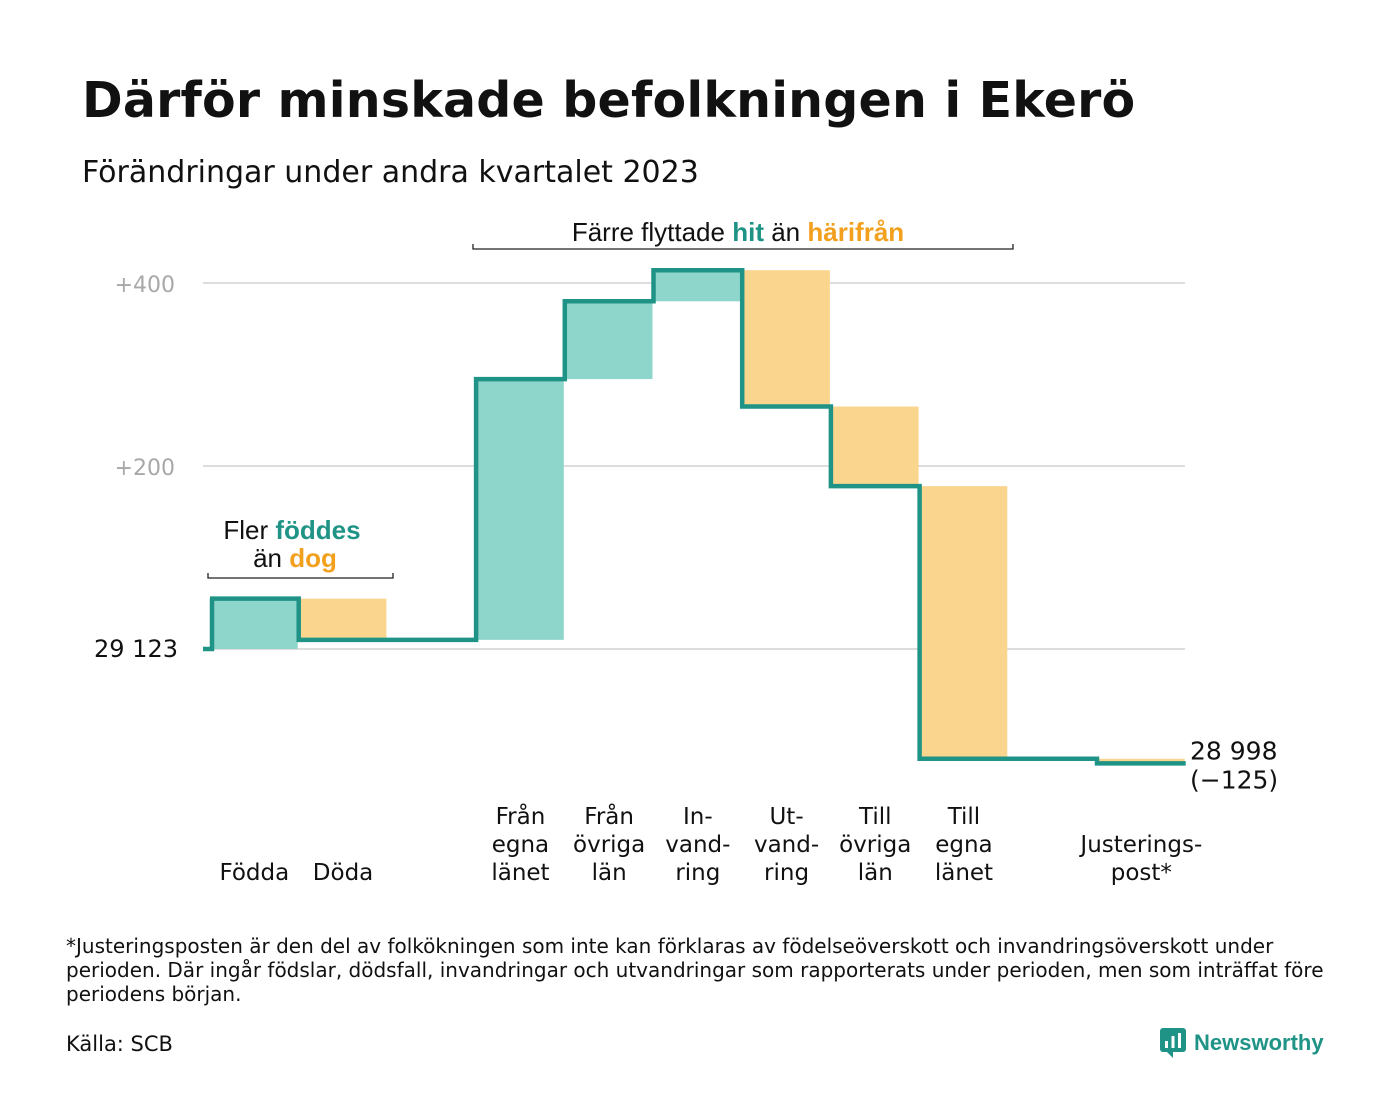 The width and height of the screenshot is (1400, 1120). What do you see at coordinates (652, 232) in the screenshot?
I see `annotation-migration-text-1: Färre flyttade` at bounding box center [652, 232].